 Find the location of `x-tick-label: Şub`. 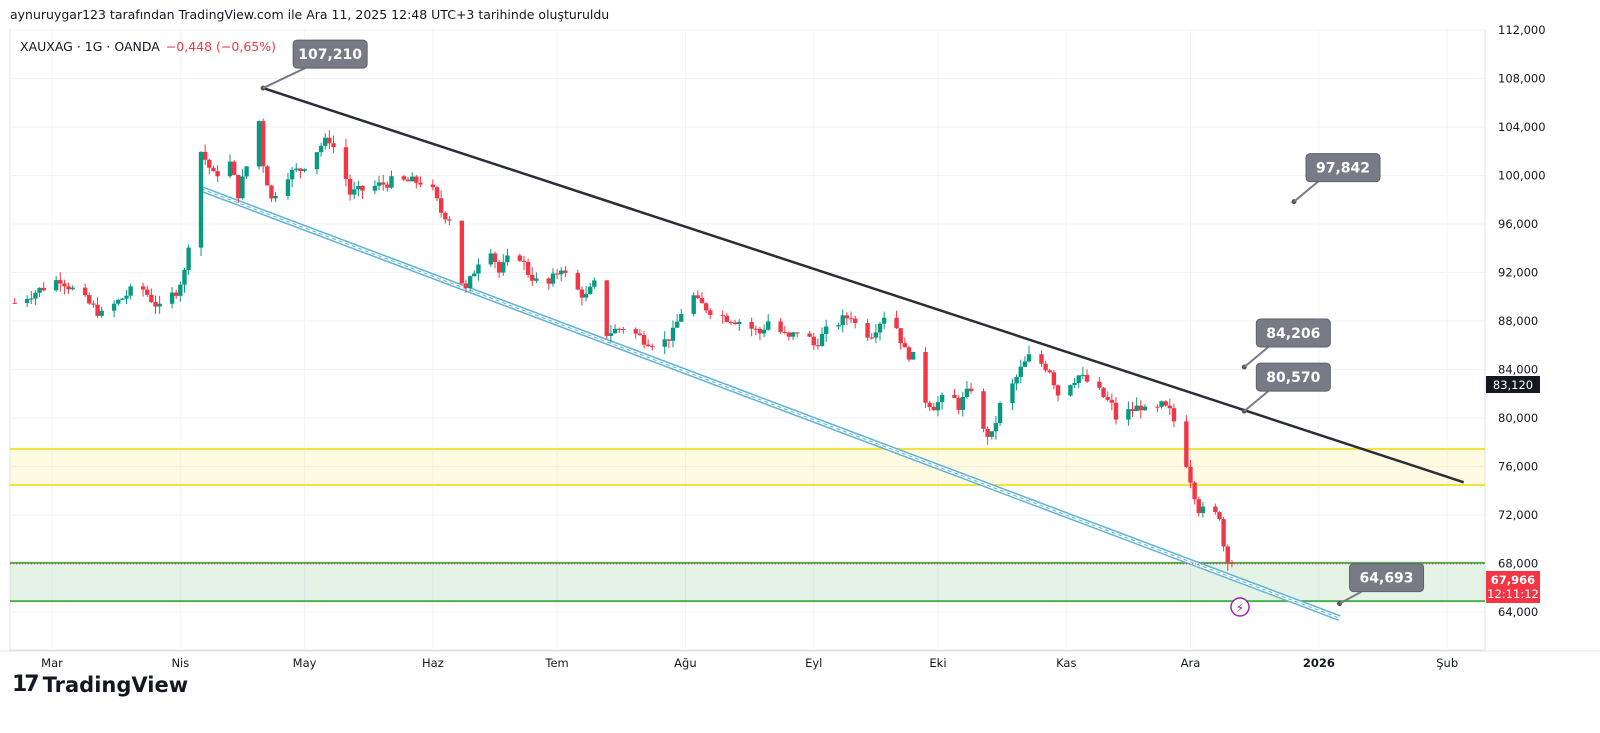

x-tick-label: Şub is located at coordinates (1447, 663).